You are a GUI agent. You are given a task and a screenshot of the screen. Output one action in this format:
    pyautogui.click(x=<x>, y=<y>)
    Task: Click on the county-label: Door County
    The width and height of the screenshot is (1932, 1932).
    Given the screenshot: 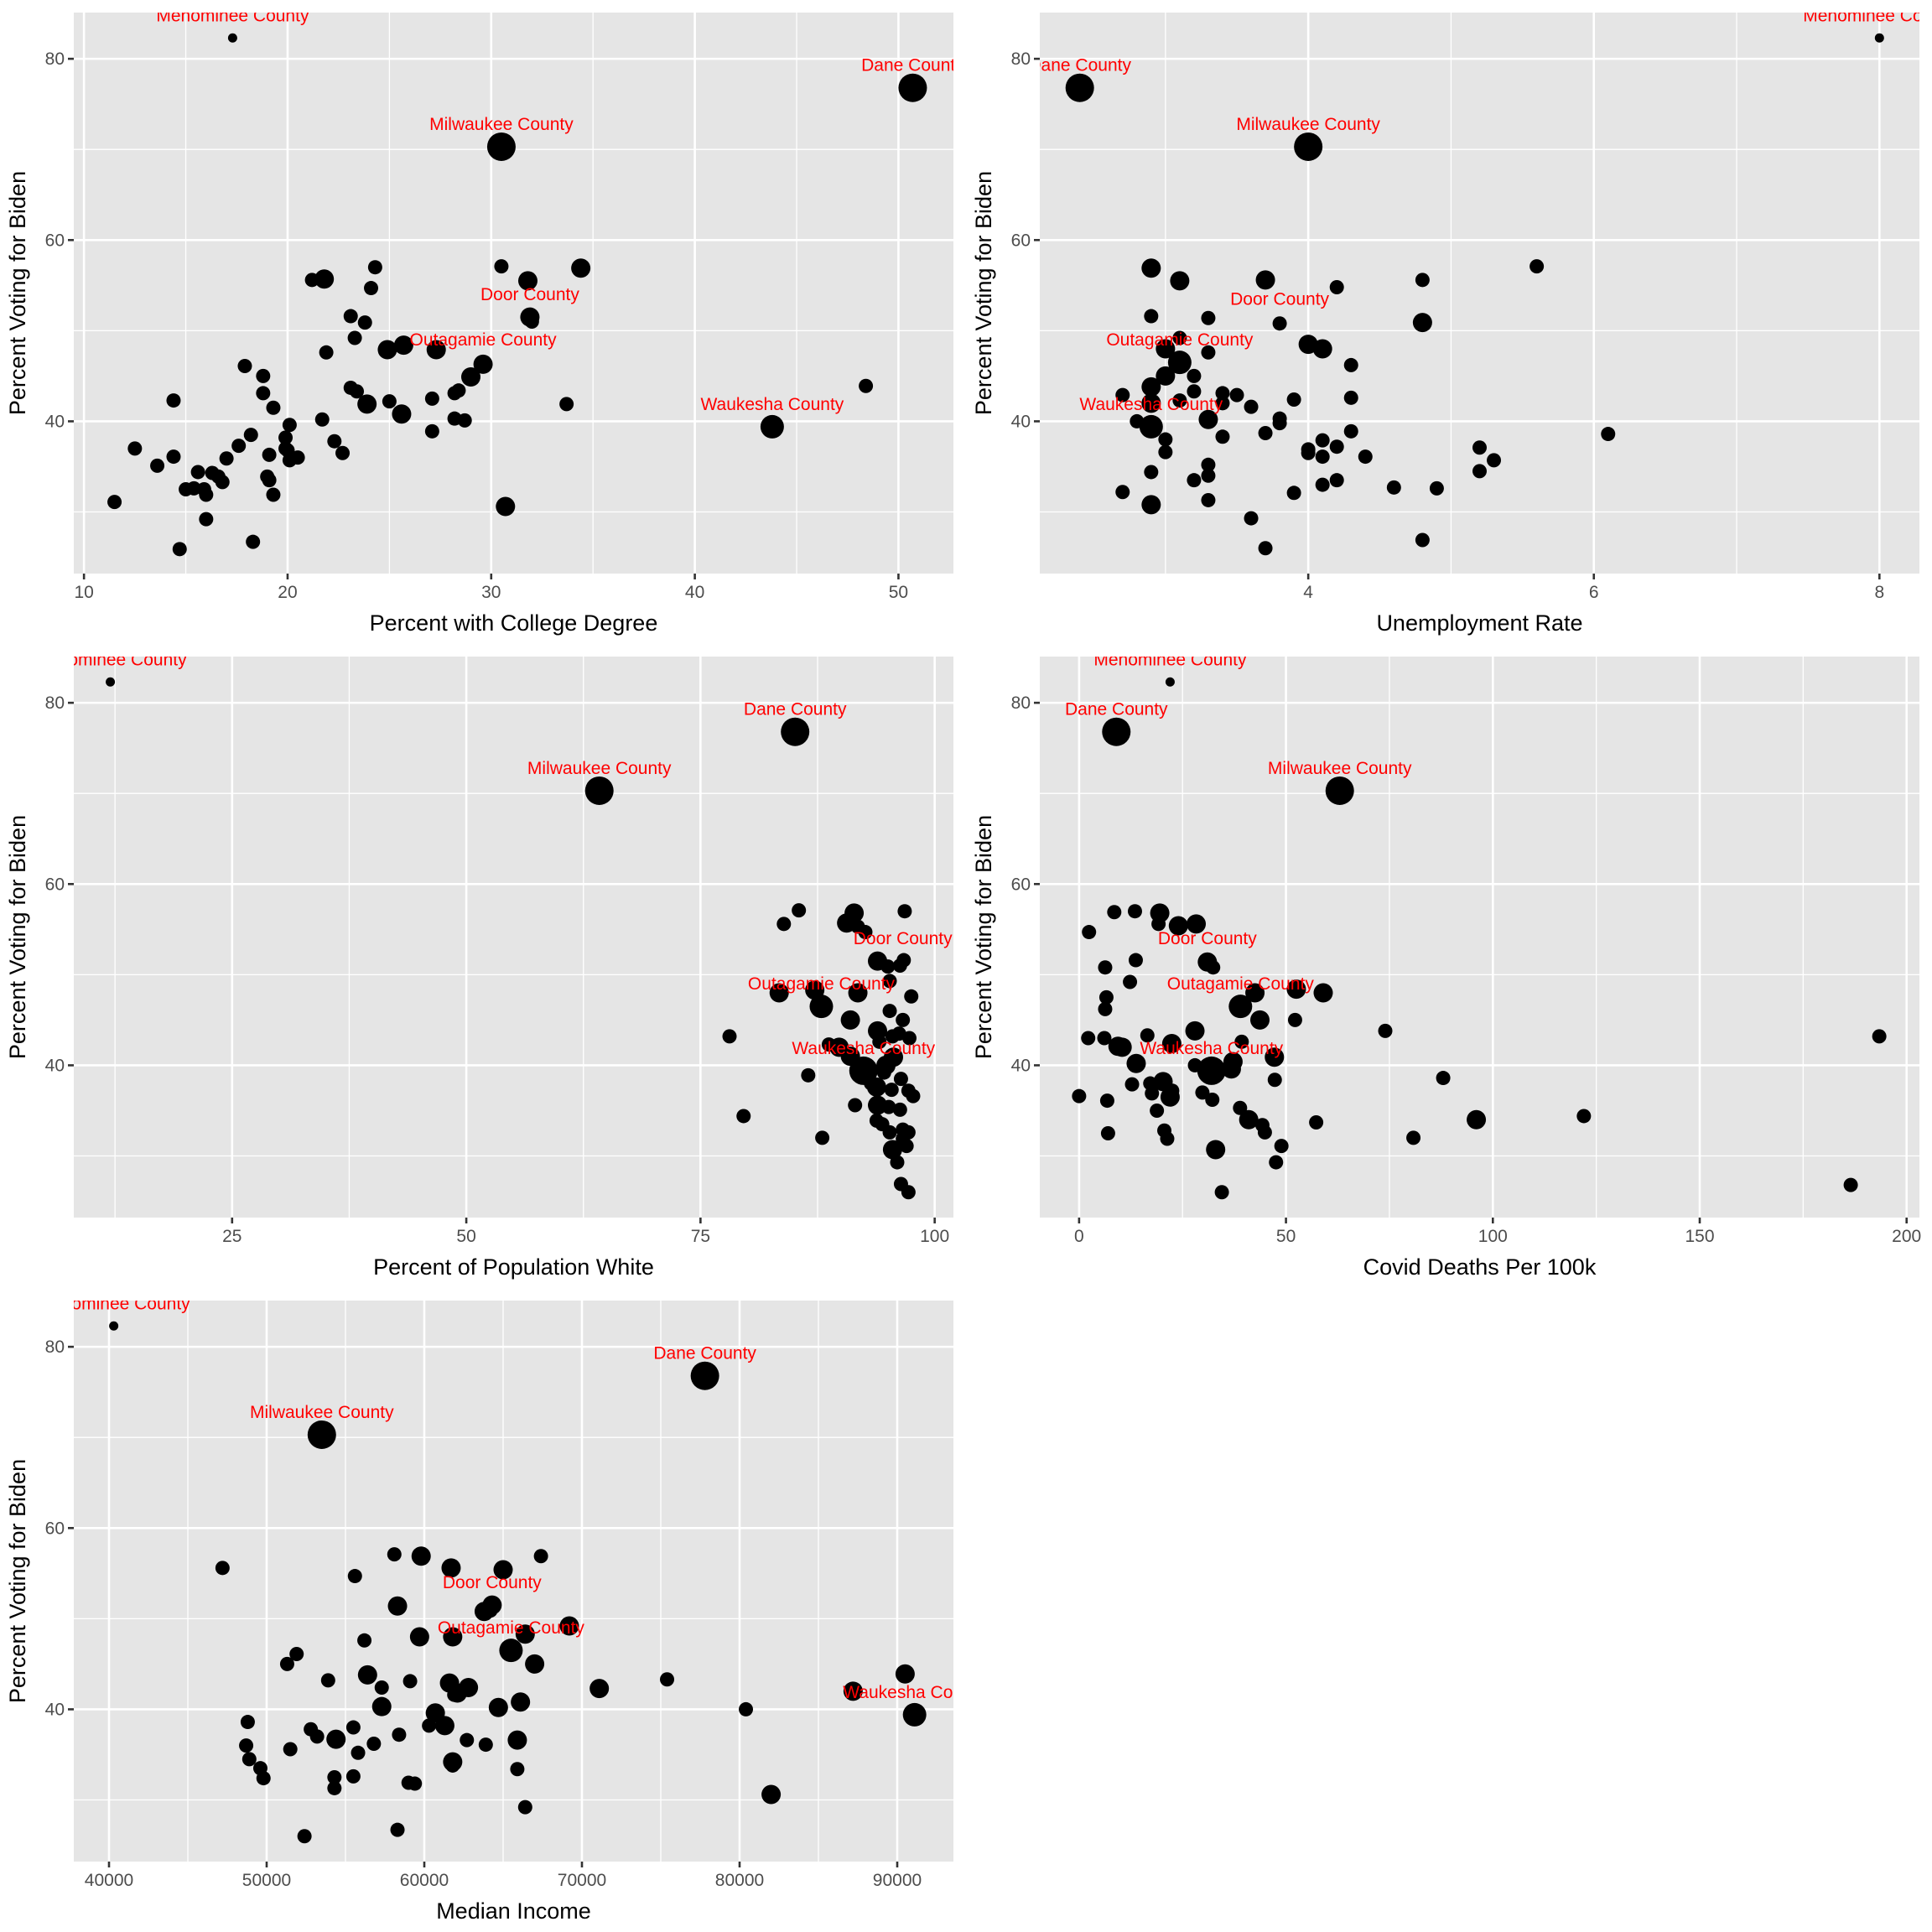 What is the action you would take?
    pyautogui.click(x=529, y=294)
    